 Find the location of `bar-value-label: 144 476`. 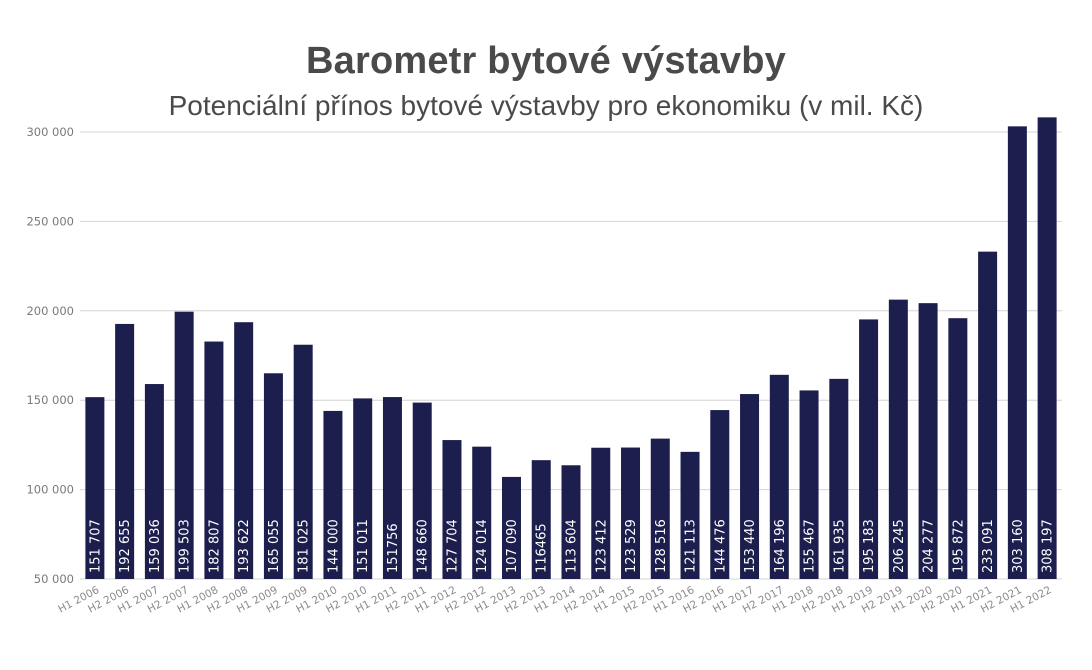

bar-value-label: 144 476 is located at coordinates (720, 546).